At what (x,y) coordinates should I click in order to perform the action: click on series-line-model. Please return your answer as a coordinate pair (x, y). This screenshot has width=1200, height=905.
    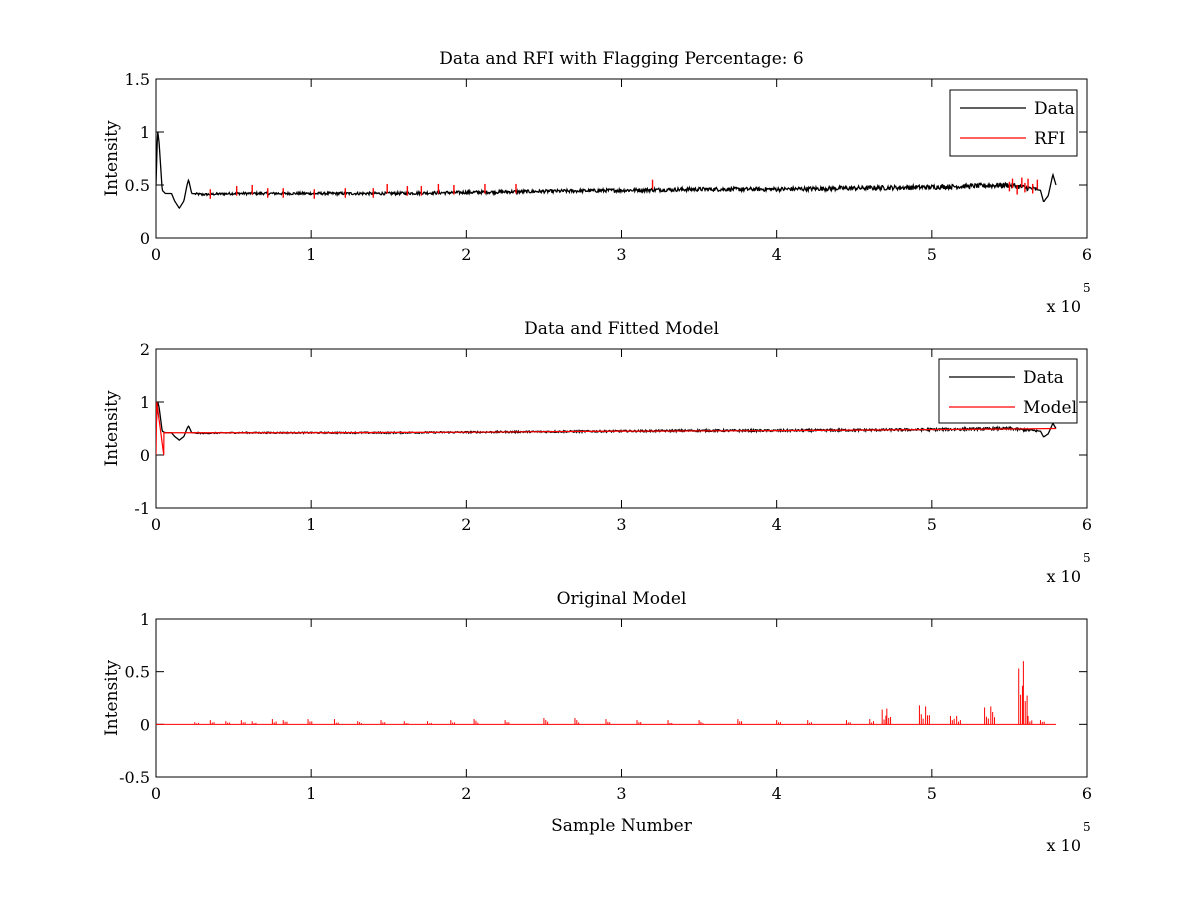
    Looking at the image, I should click on (606, 428).